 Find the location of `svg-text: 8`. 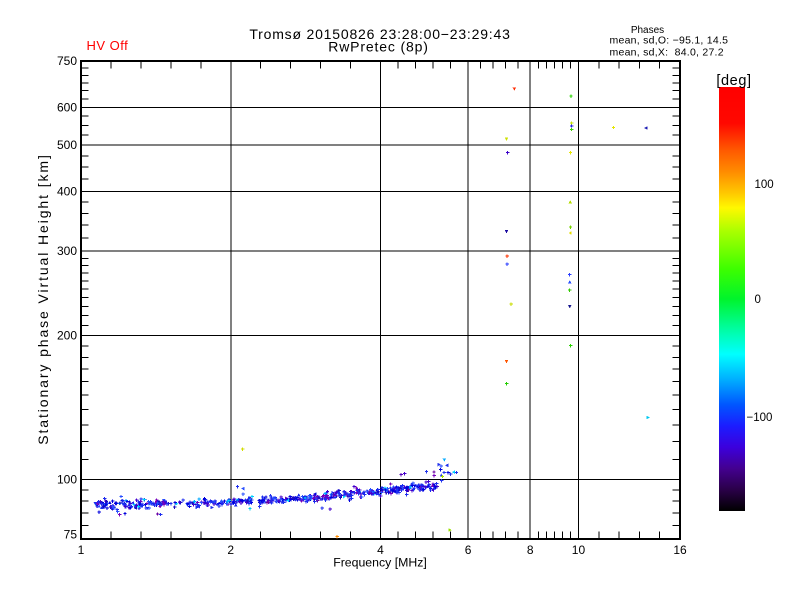

svg-text: 8 is located at coordinates (530, 550).